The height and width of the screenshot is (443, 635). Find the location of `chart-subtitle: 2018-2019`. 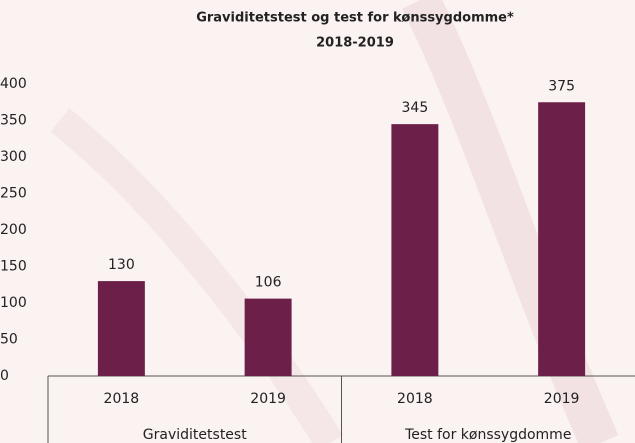

chart-subtitle: 2018-2019 is located at coordinates (355, 43).